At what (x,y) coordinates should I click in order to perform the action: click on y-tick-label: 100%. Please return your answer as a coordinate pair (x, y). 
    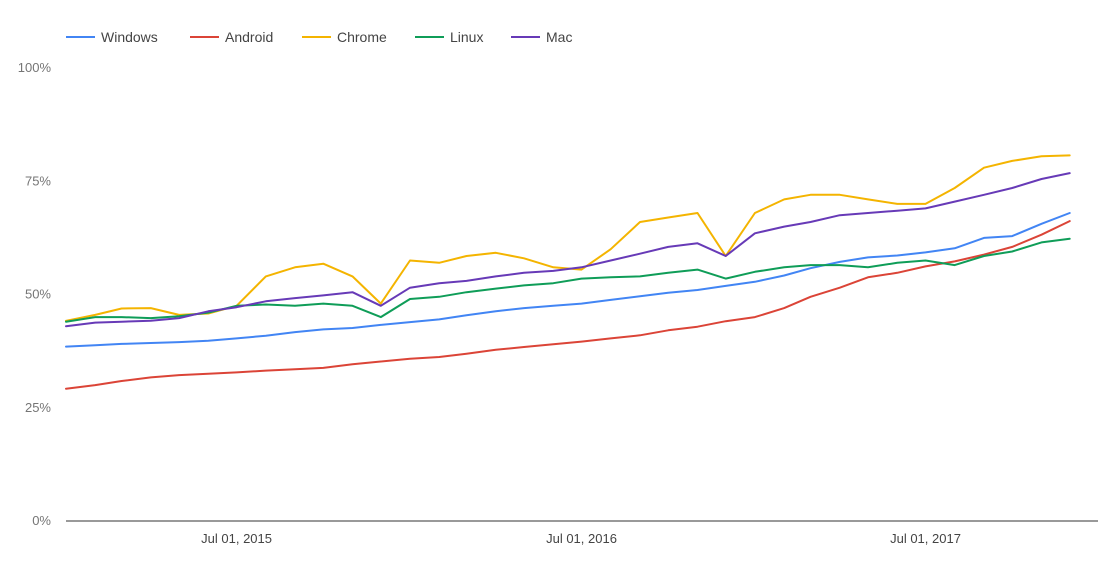
    Looking at the image, I should click on (35, 67).